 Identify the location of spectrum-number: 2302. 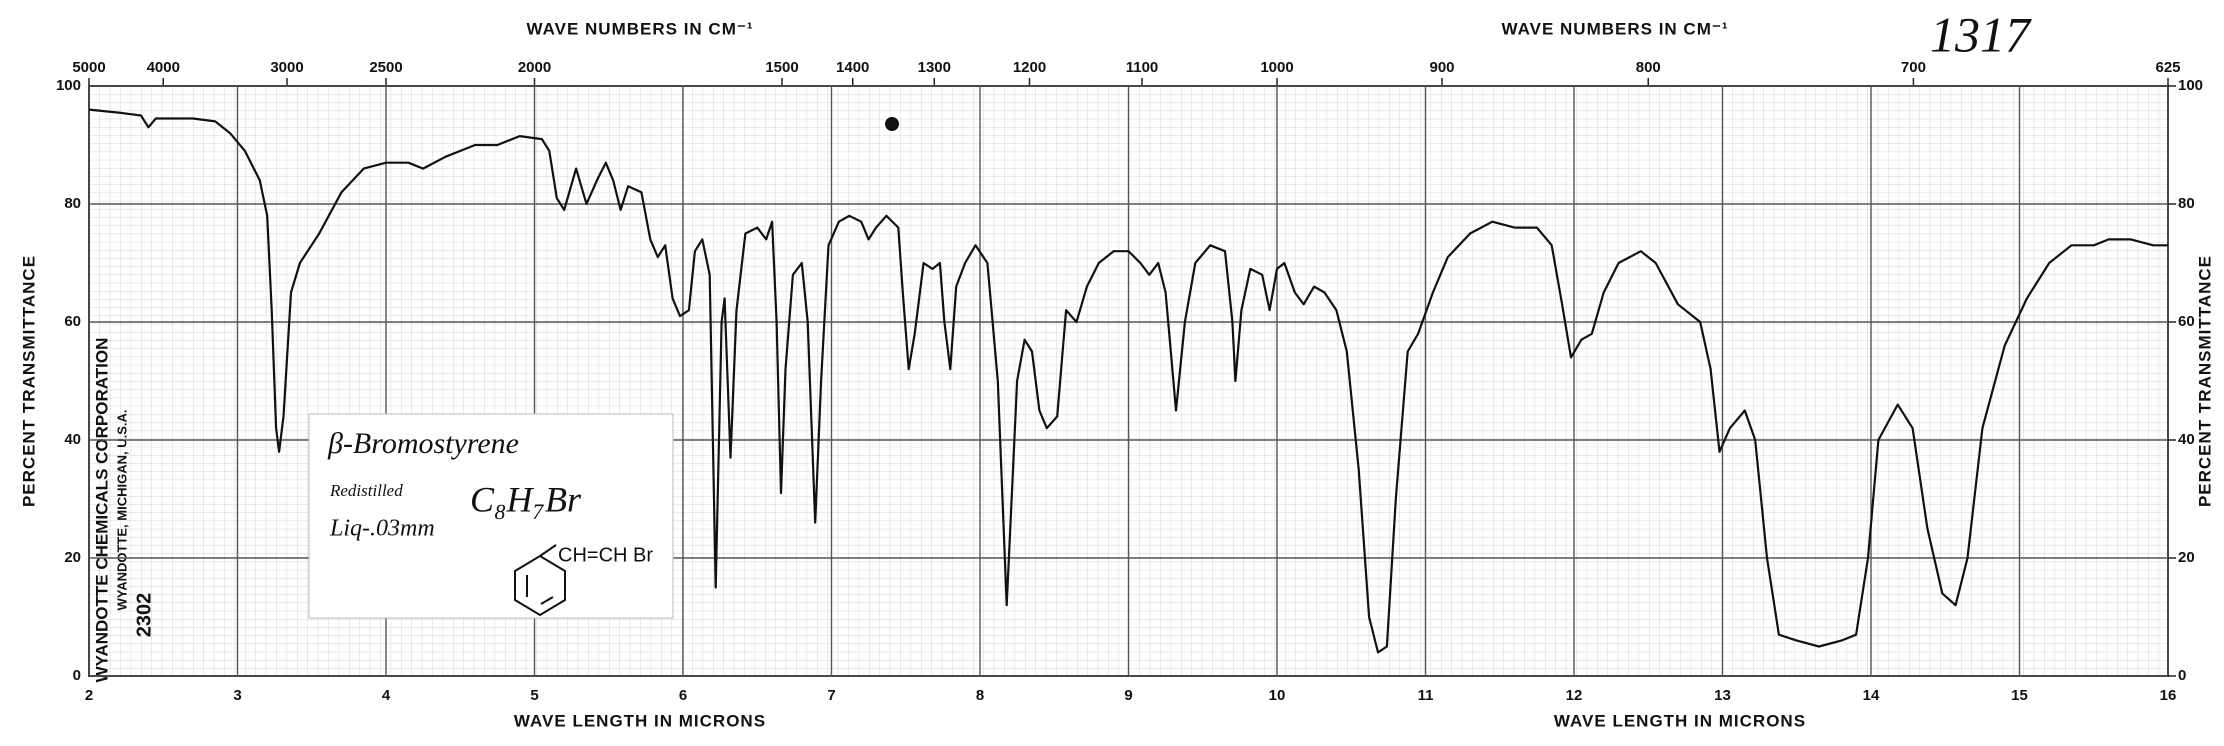
(144, 615).